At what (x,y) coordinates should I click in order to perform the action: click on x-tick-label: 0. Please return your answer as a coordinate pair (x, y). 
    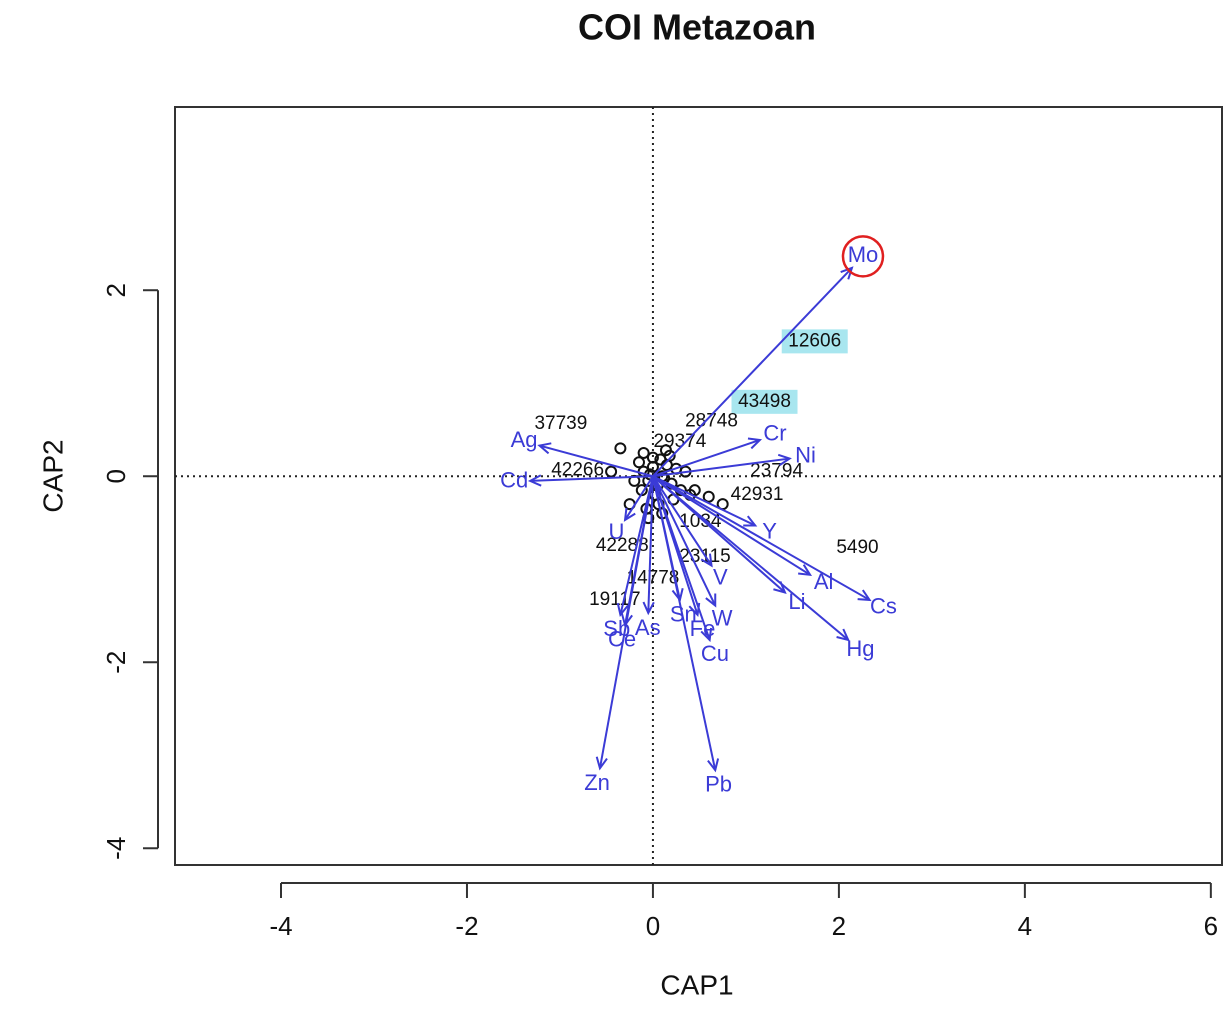
    Looking at the image, I should click on (653, 926).